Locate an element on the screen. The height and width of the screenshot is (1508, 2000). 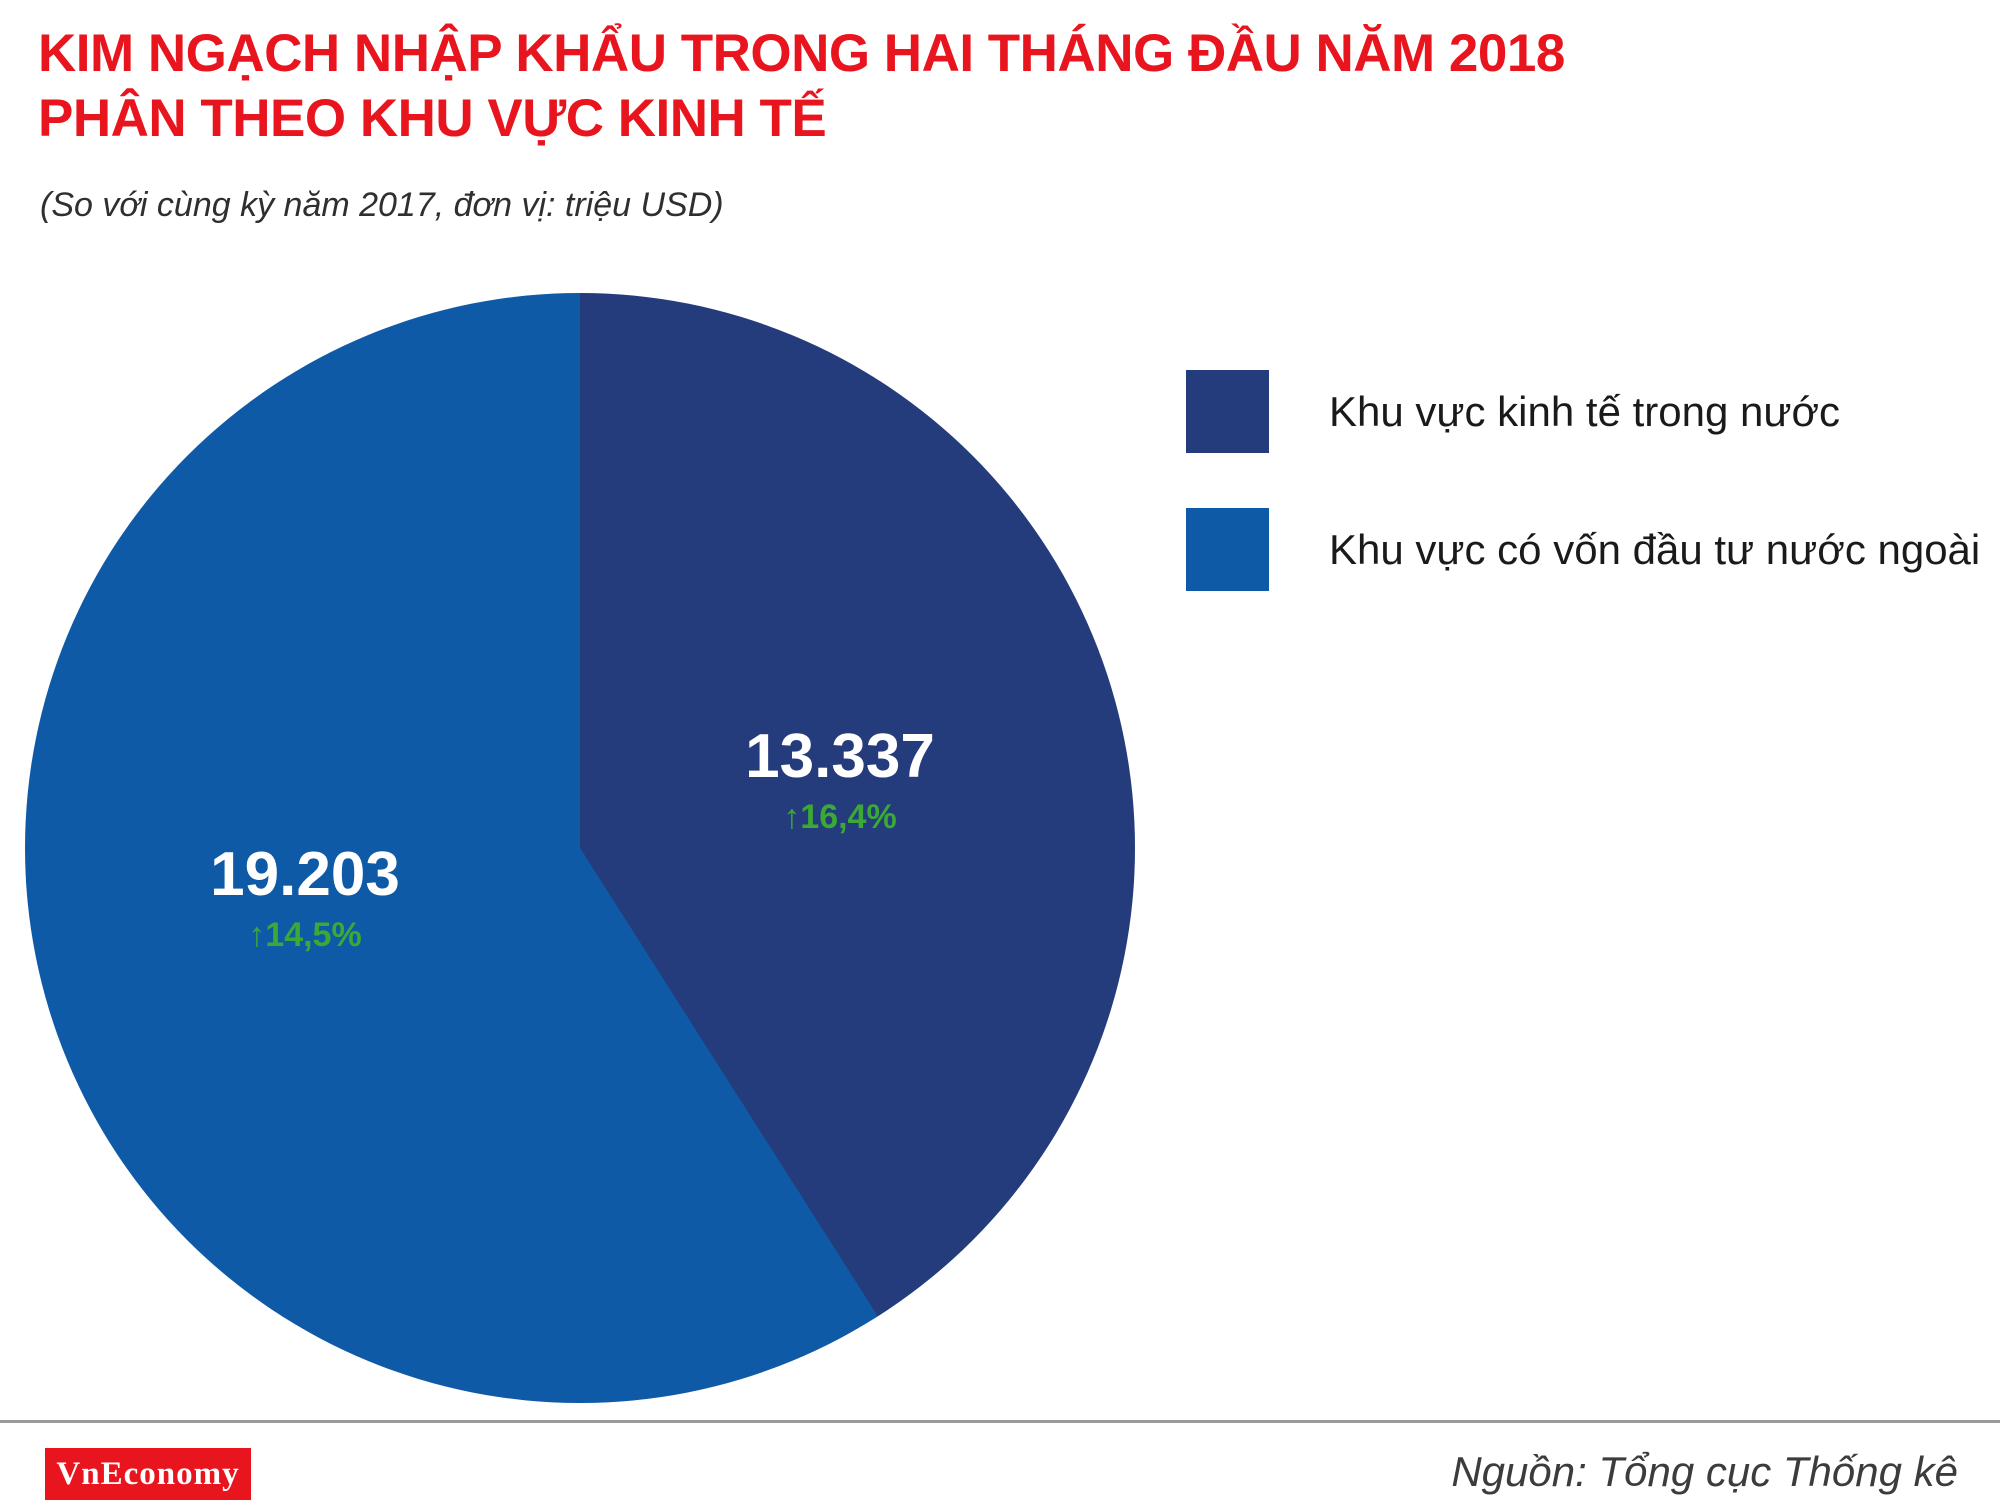
slice-value-foreign: 19.203 is located at coordinates (305, 874).